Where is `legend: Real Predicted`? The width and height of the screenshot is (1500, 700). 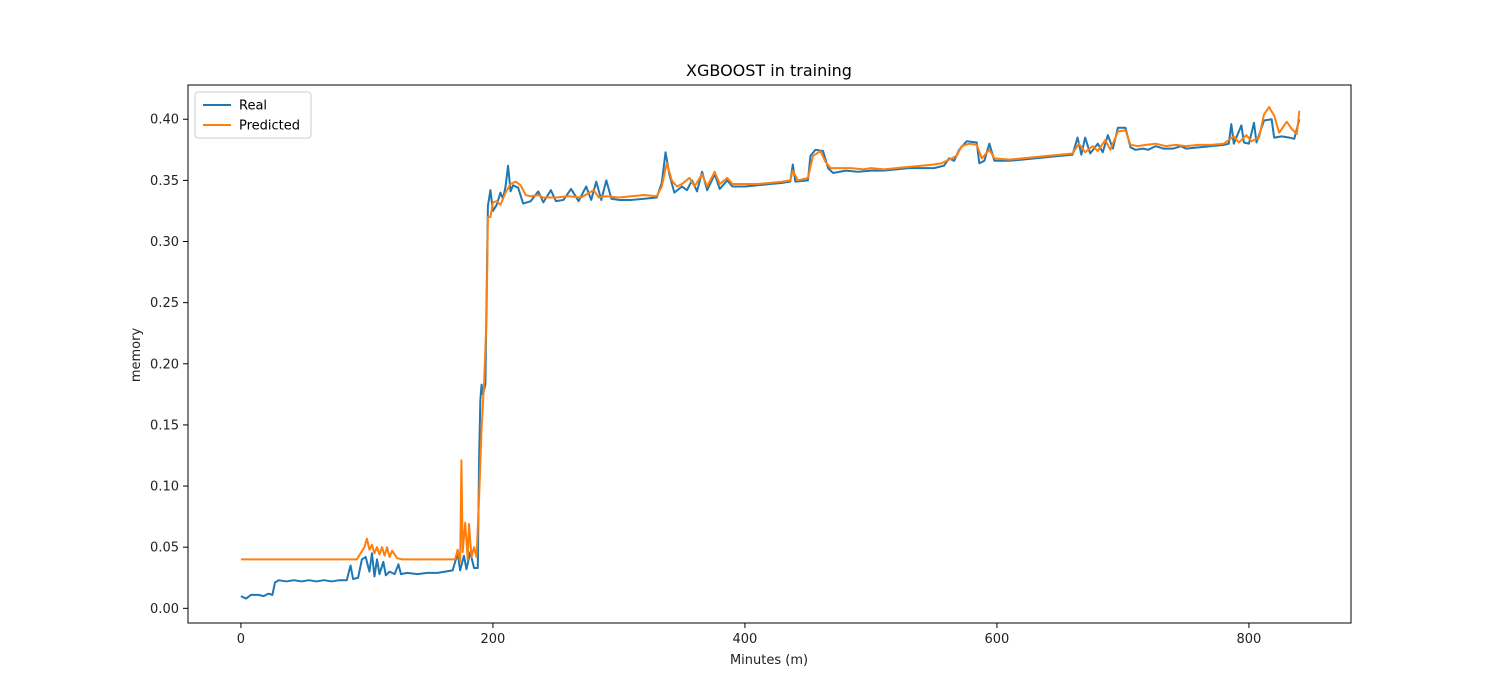 legend: Real Predicted is located at coordinates (253, 115).